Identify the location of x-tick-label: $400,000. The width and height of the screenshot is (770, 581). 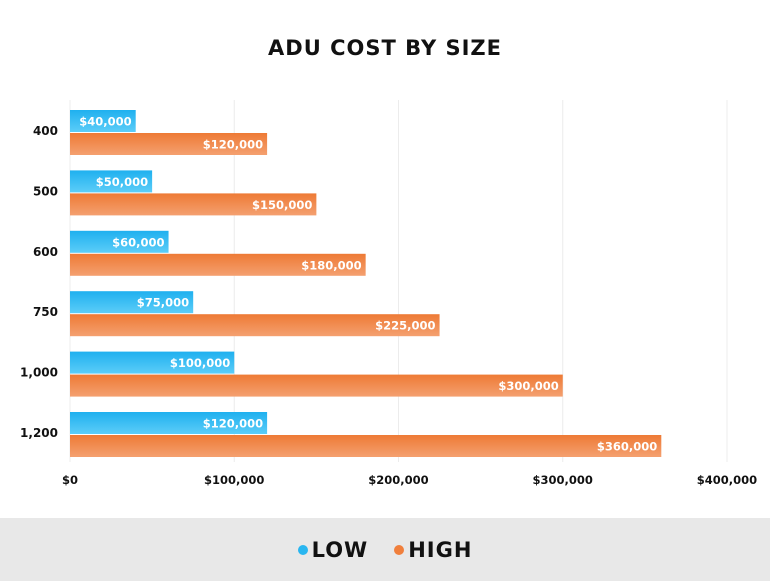
(727, 480).